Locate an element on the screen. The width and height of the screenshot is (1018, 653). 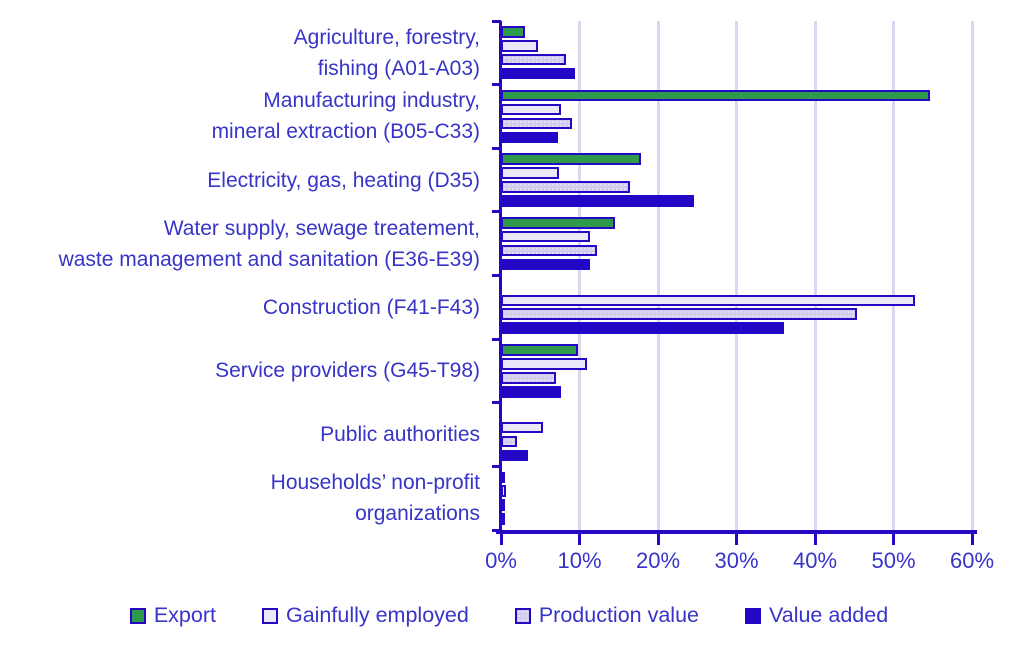
legend-item-gainfully: Gainfully employed is located at coordinates (365, 615).